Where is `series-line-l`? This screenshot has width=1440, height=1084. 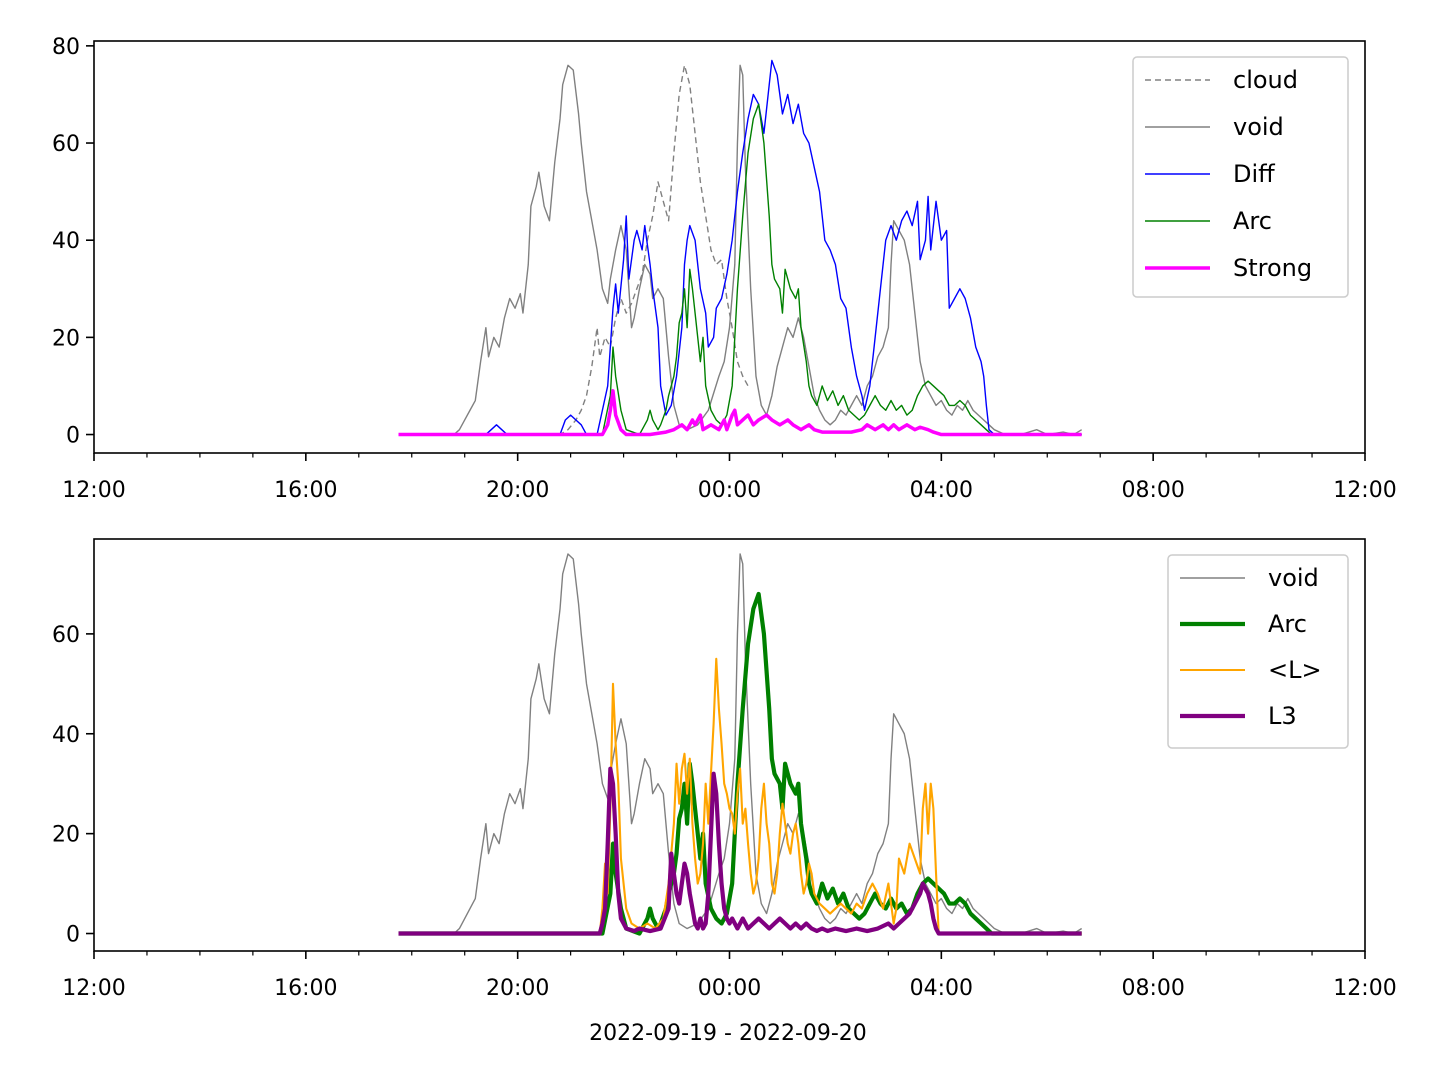 series-line-l is located at coordinates (740, 796).